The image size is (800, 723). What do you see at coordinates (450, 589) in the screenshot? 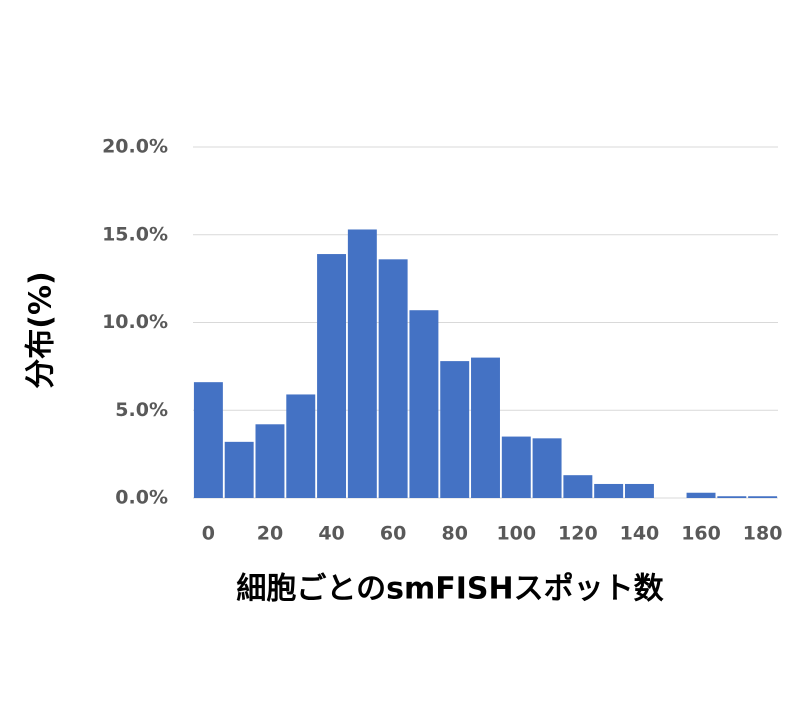
I see `x-axis-title: 細胞ごとのsmFISHスポット数` at bounding box center [450, 589].